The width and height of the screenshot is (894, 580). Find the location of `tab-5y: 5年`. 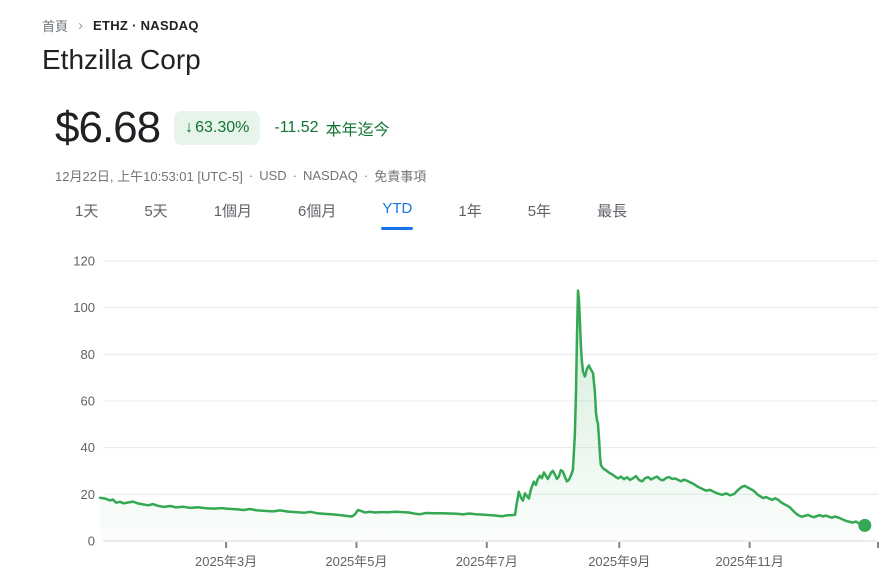

tab-5y: 5年 is located at coordinates (539, 211).